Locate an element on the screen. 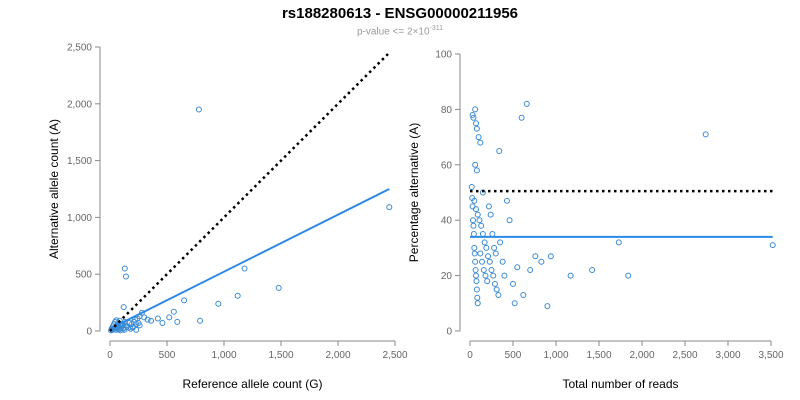 The width and height of the screenshot is (800, 400). x-axis-label: Total number of reads is located at coordinates (620, 384).